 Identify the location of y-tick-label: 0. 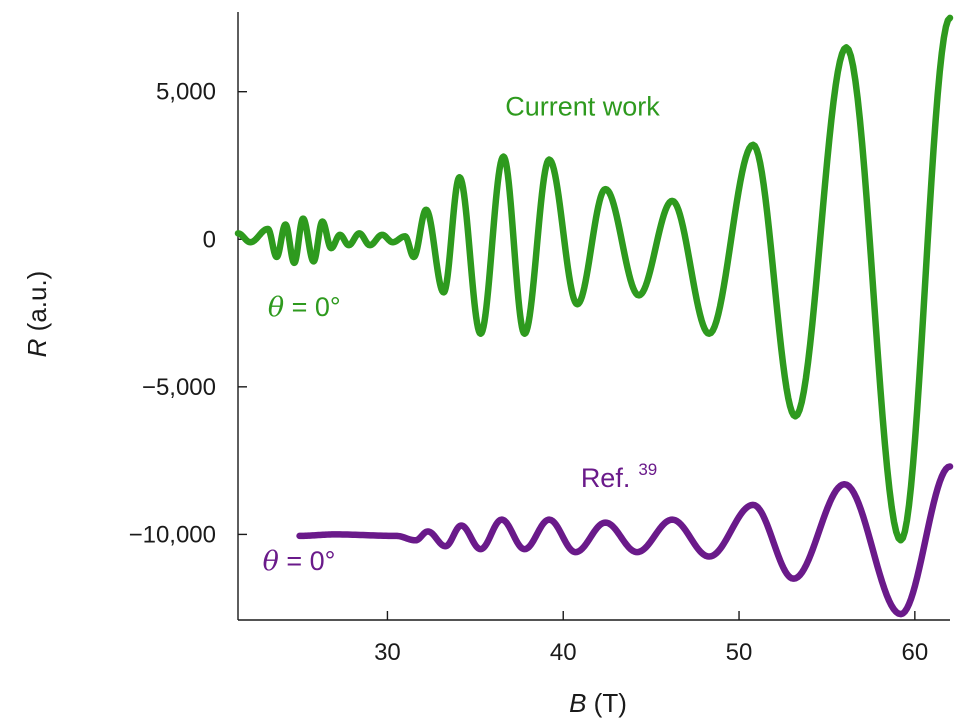
(209, 239).